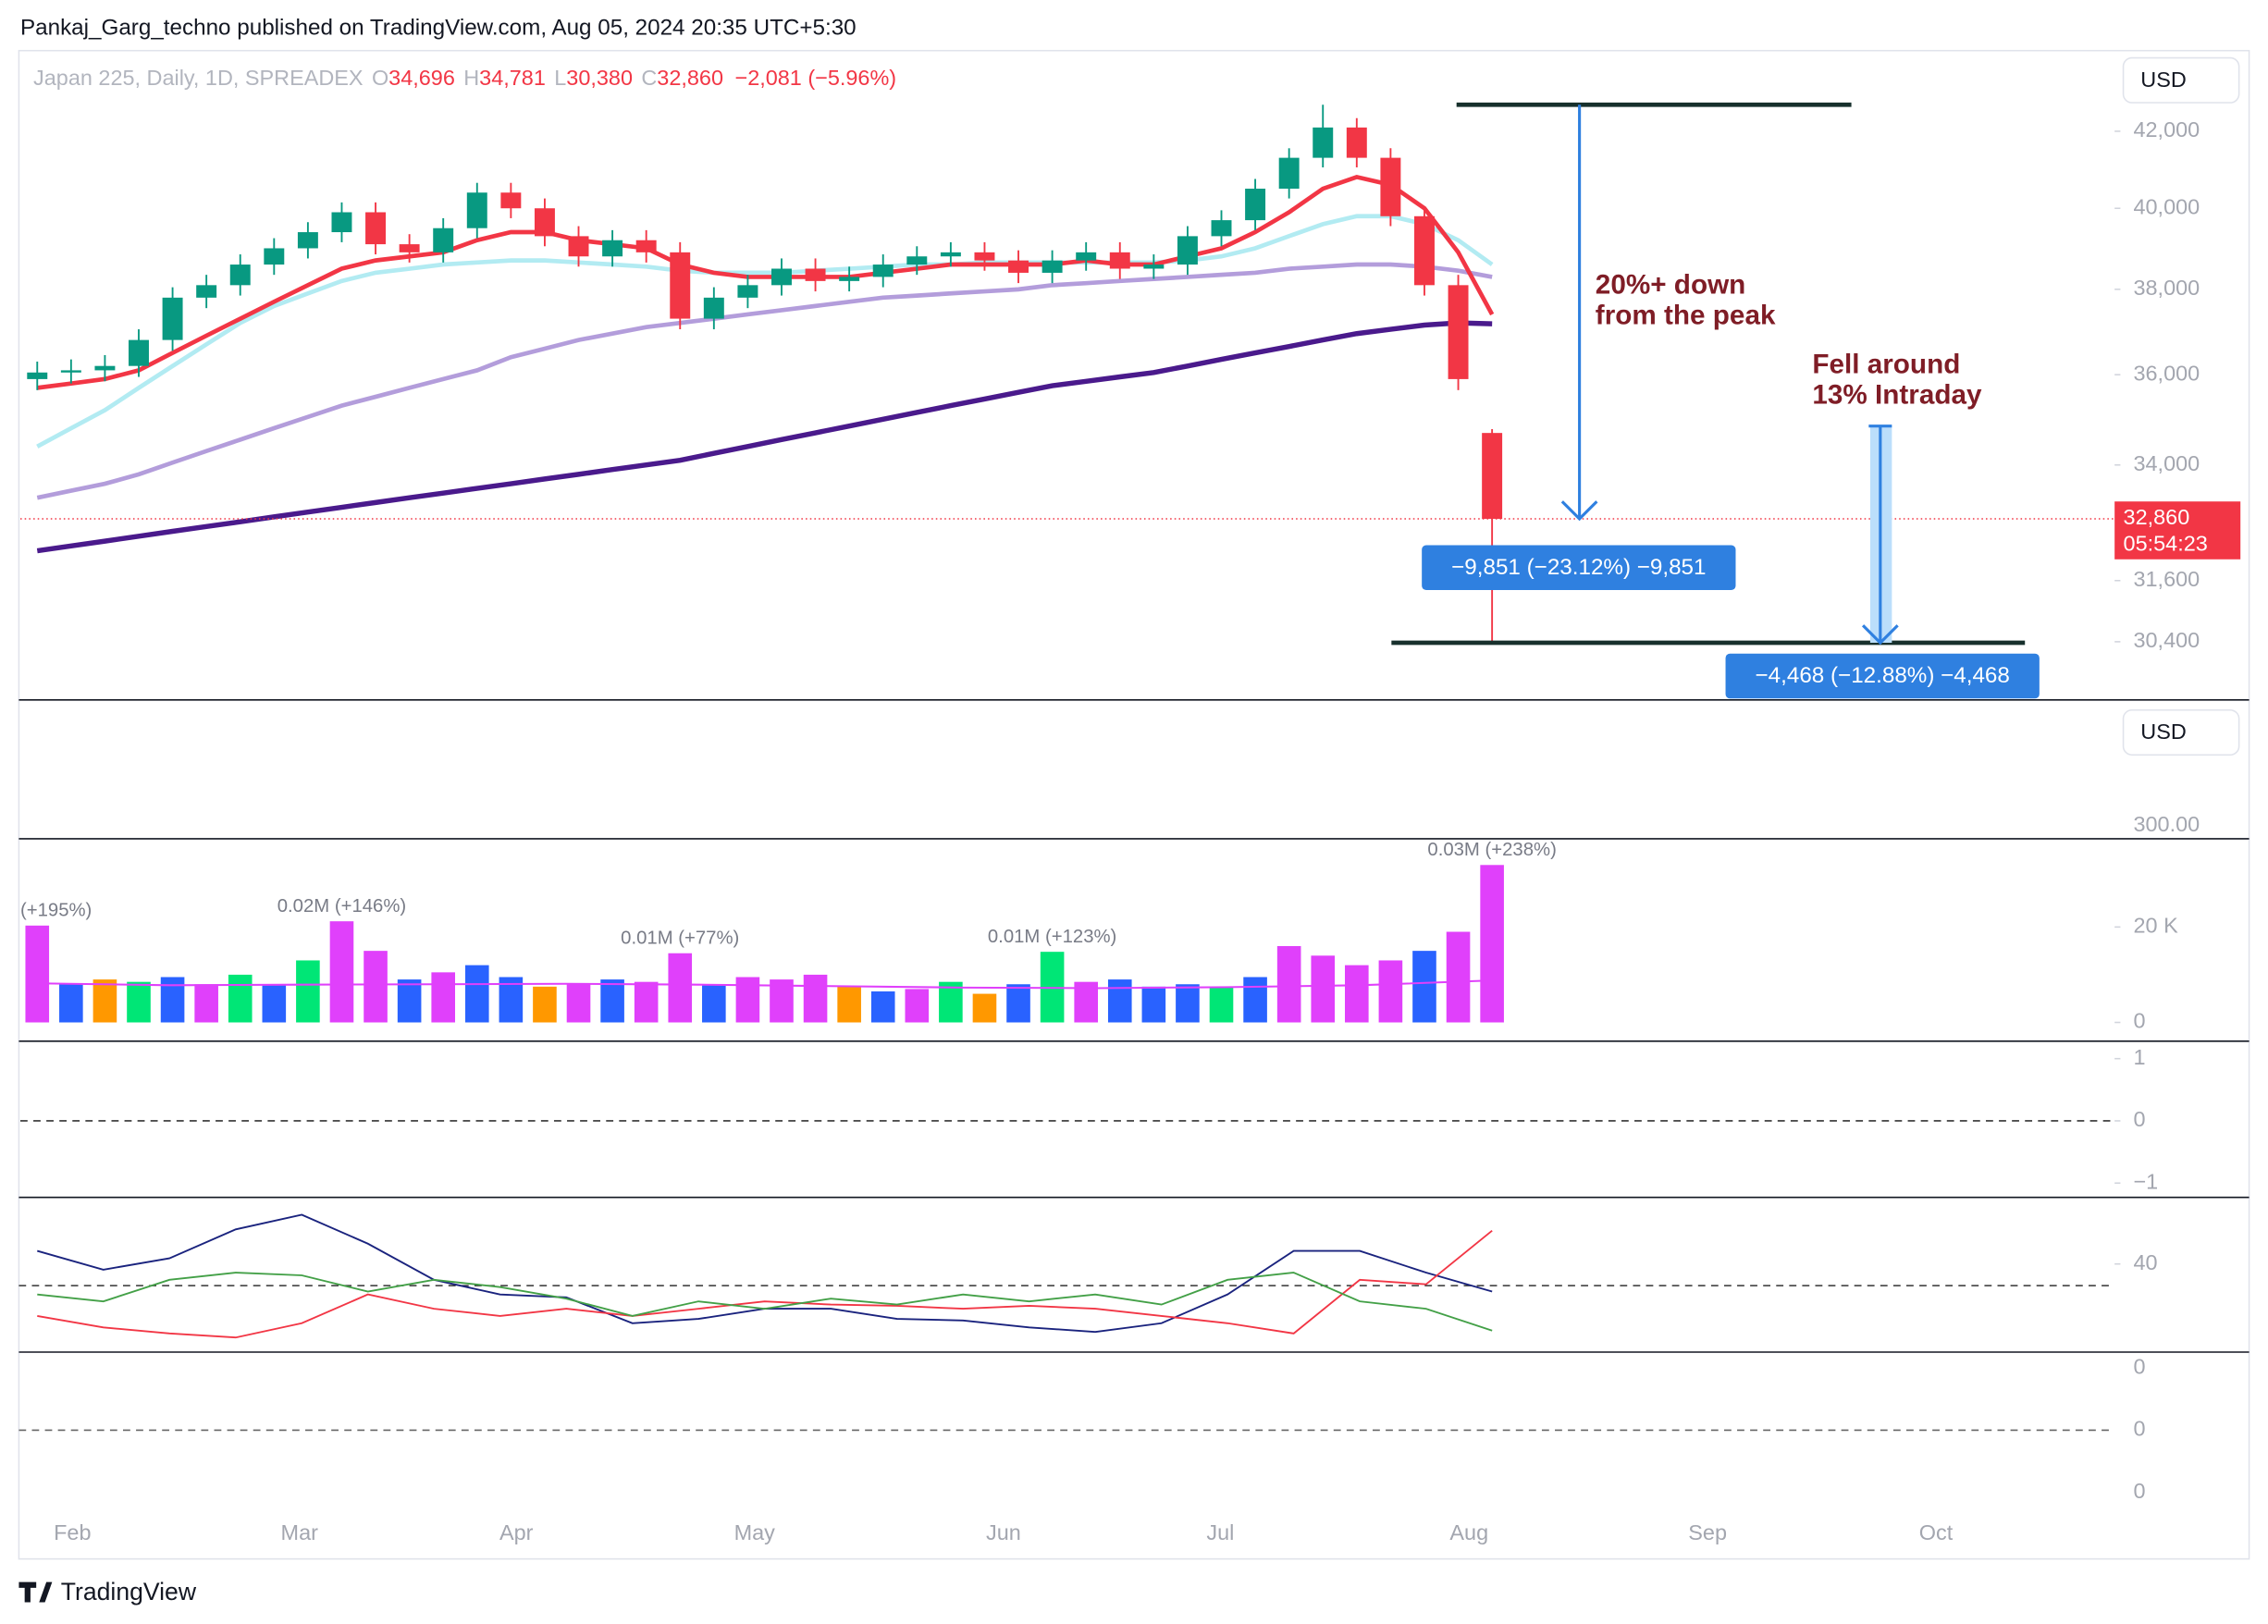 The image size is (2268, 1624). What do you see at coordinates (1708, 1532) in the screenshot?
I see `x-tick-label: Sep` at bounding box center [1708, 1532].